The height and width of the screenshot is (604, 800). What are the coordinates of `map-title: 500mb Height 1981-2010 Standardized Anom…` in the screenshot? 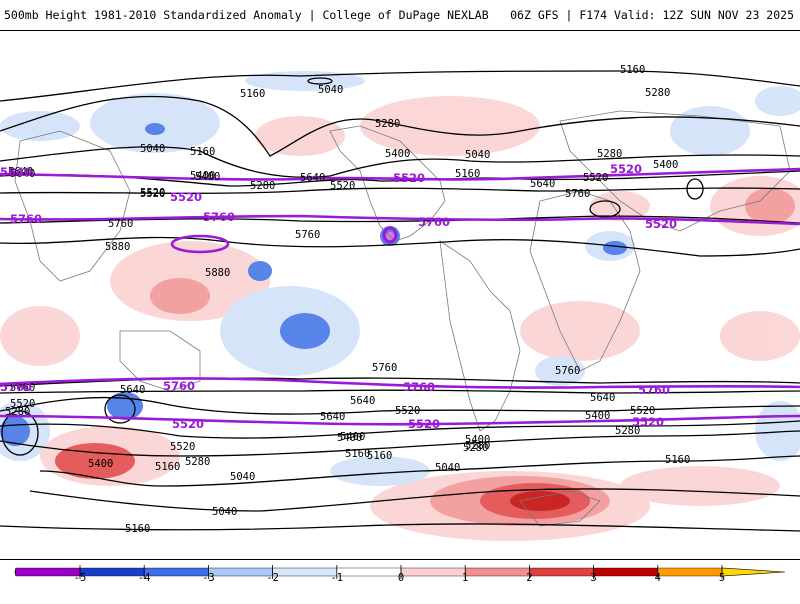 It's located at (246, 15).